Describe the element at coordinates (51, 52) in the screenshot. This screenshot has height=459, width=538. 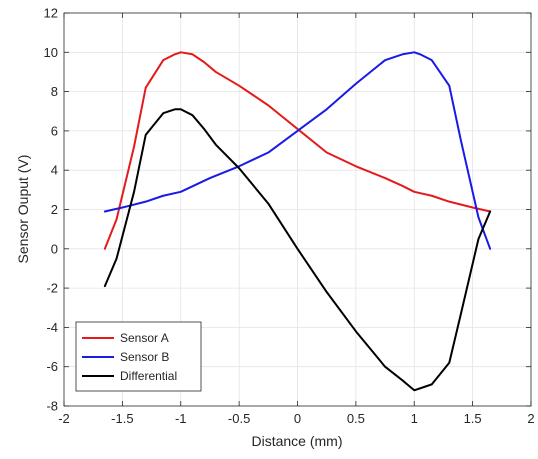
I see `y-tick-label: 10` at that location.